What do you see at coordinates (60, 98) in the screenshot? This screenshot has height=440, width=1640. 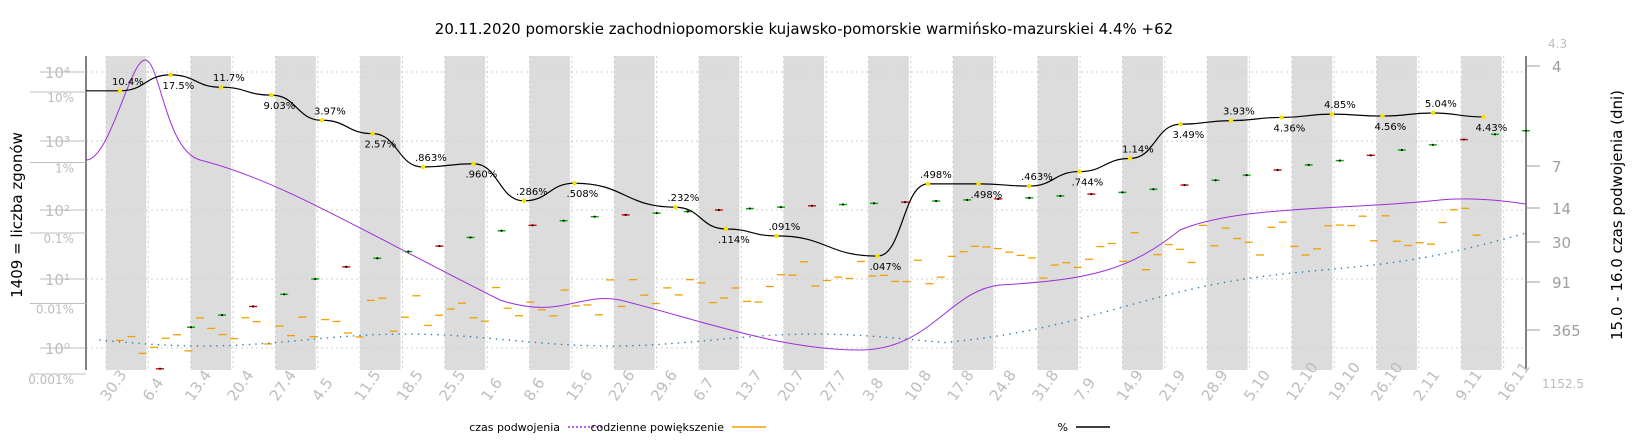 I see `y-percent-tick-label: 10%` at bounding box center [60, 98].